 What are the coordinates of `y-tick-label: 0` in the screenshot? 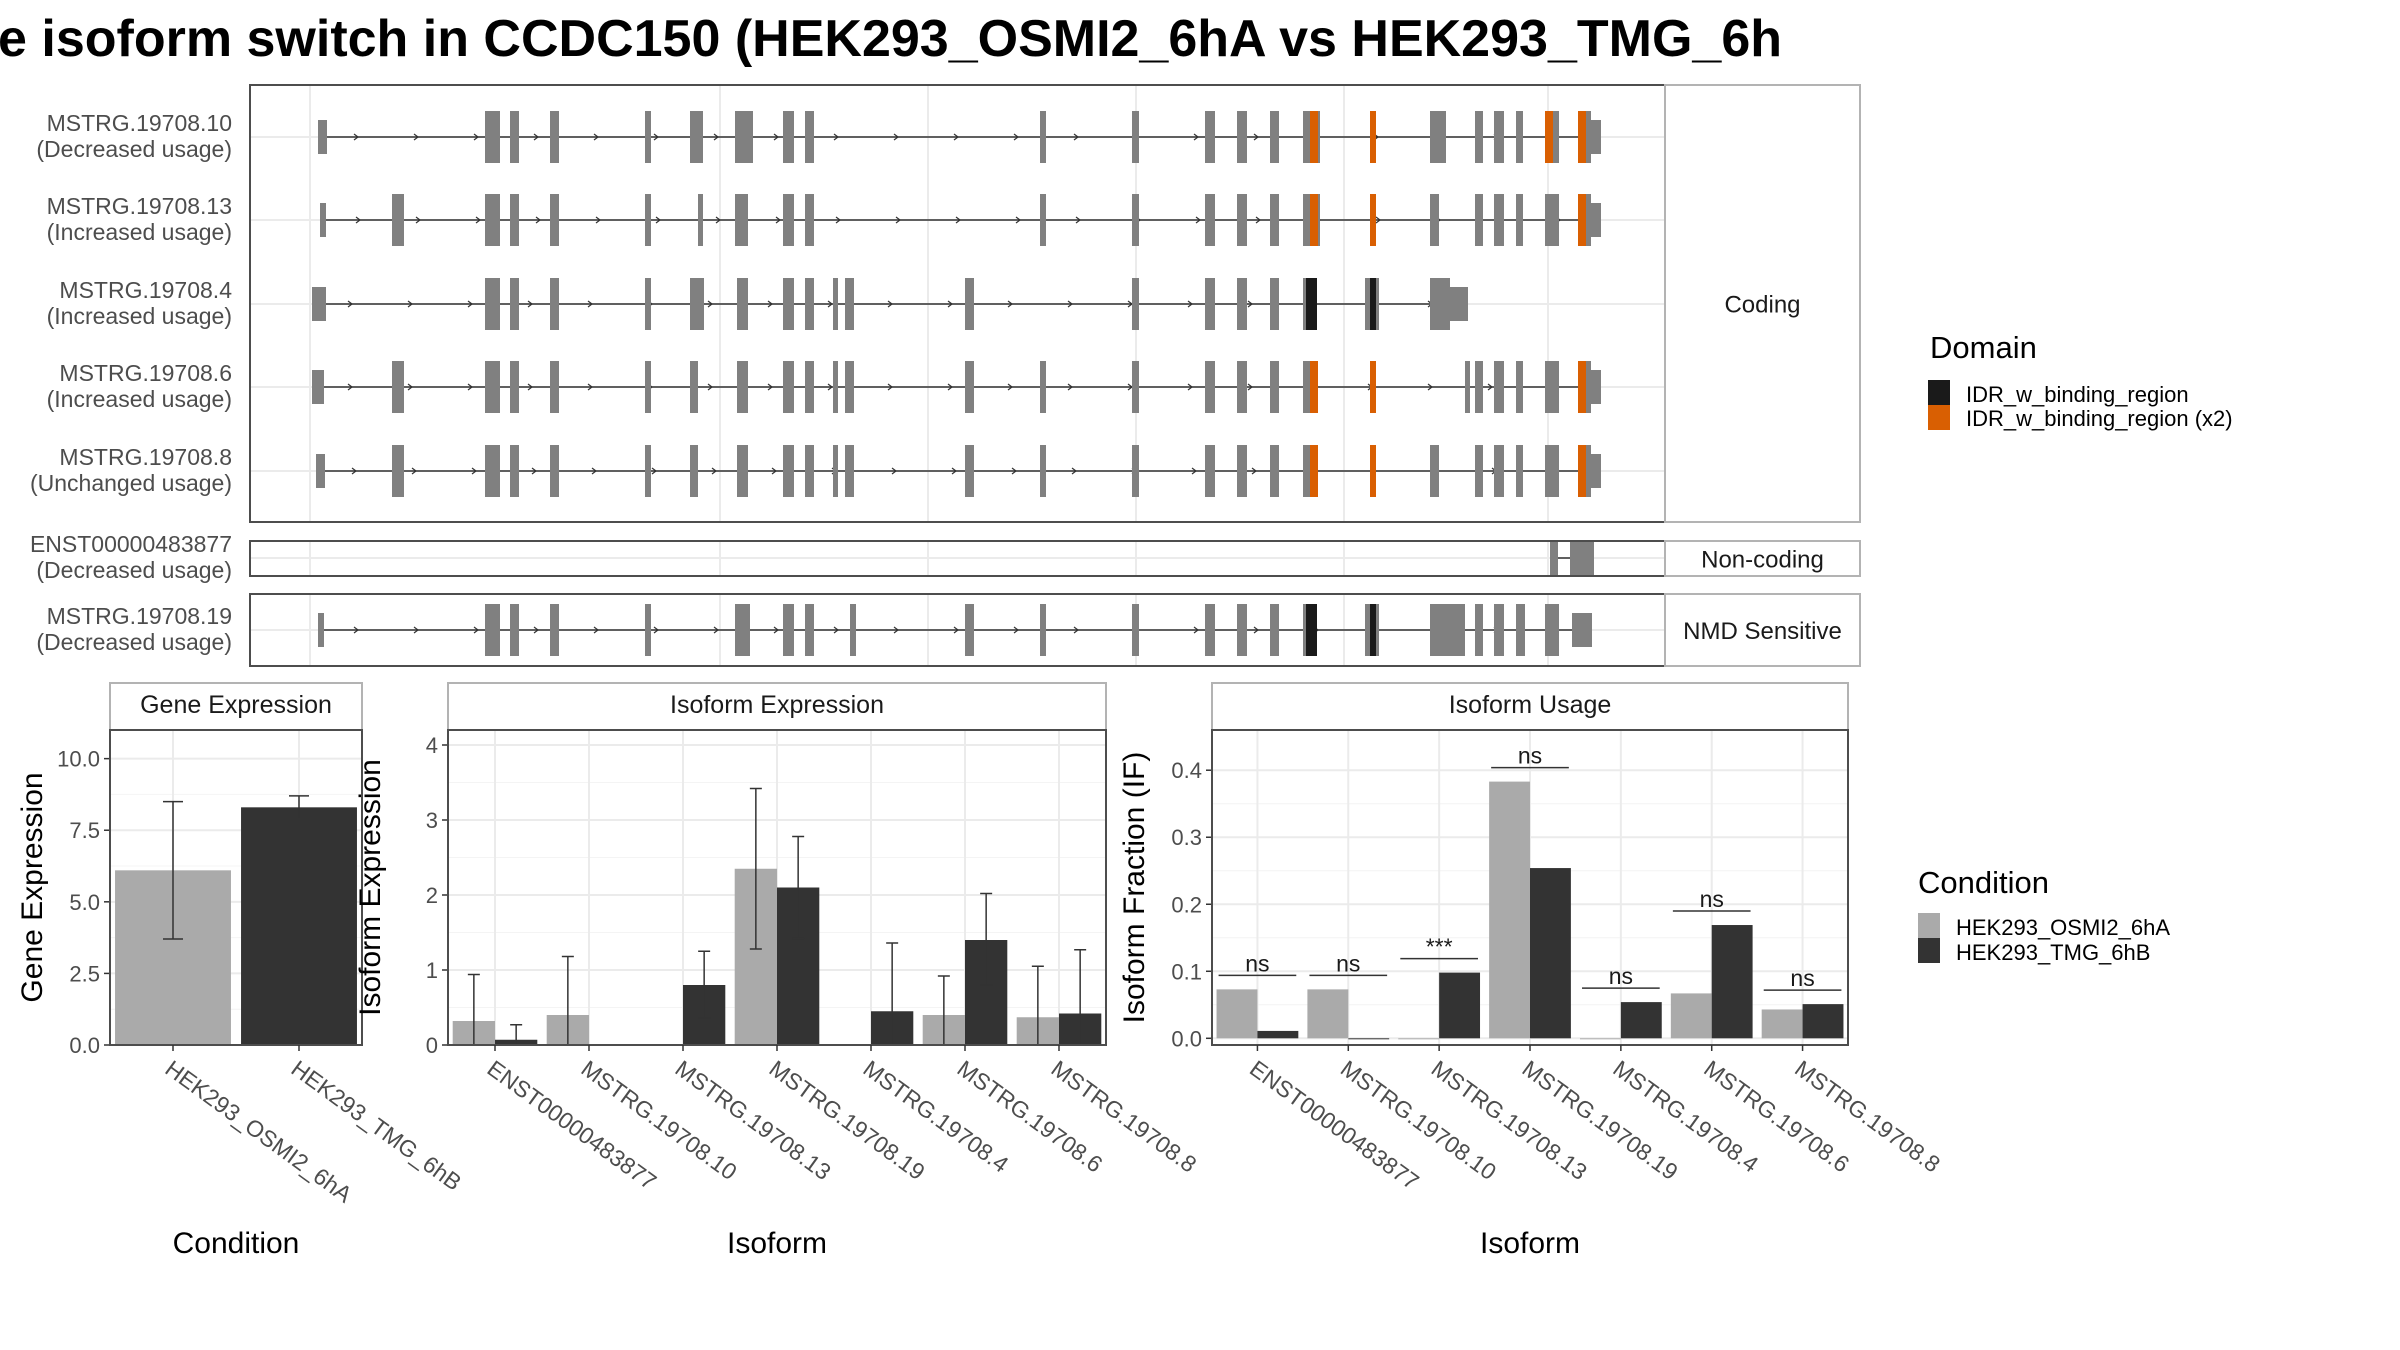 It's located at (432, 1045).